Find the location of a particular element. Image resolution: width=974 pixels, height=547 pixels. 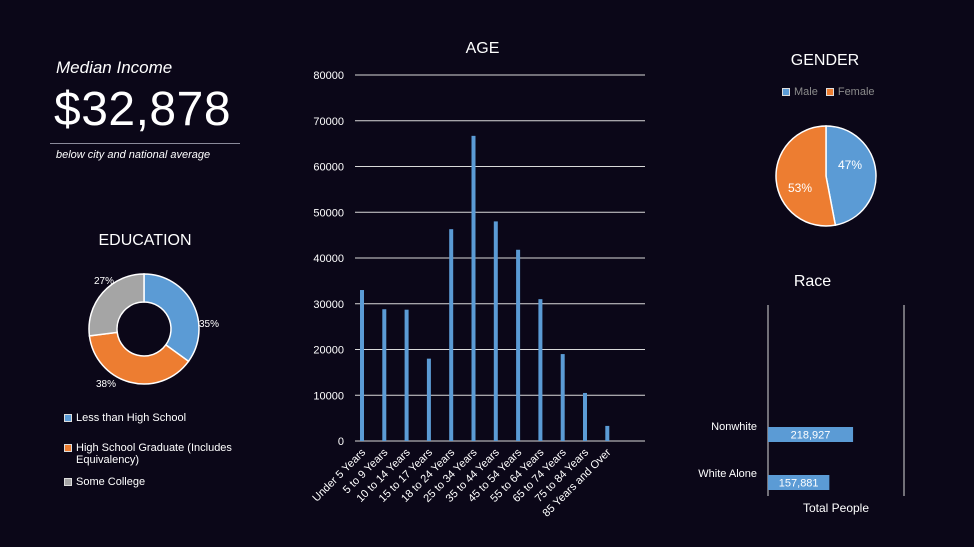

age-chart-title: AGE is located at coordinates (482, 48).